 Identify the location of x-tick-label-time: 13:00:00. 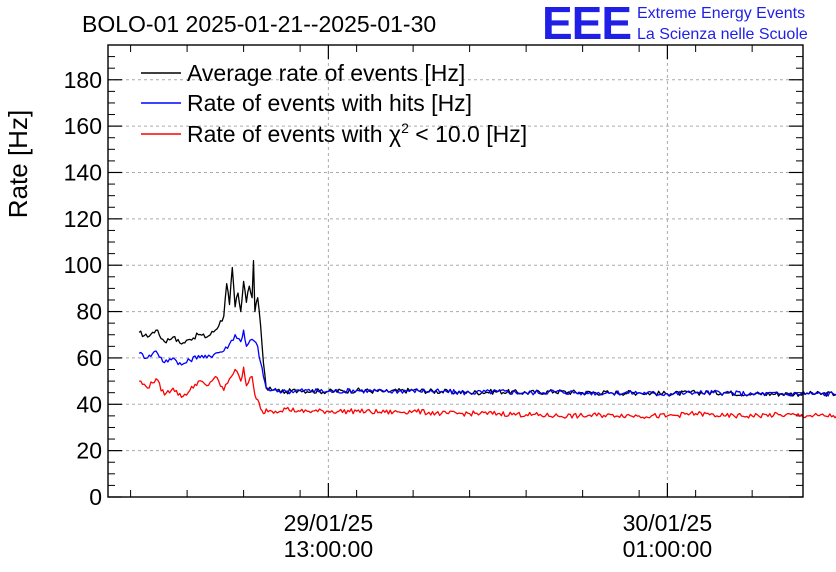
(329, 549).